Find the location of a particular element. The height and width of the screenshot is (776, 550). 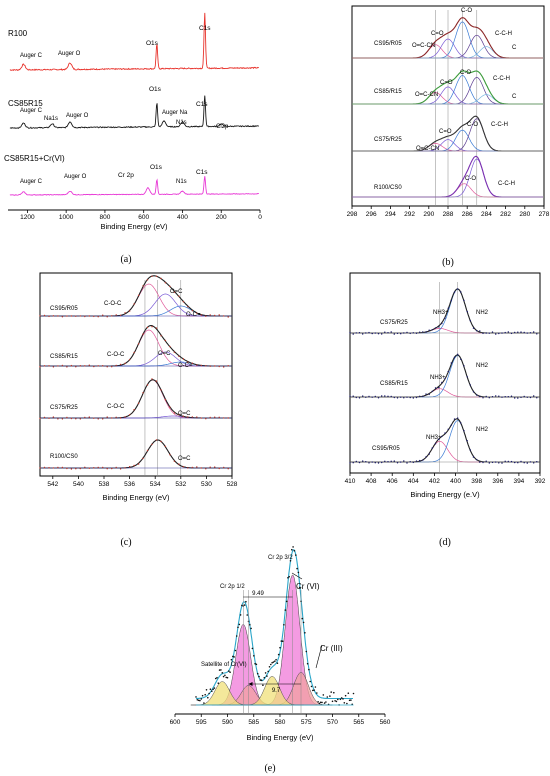

panel-b-guides is located at coordinates (456, 108).